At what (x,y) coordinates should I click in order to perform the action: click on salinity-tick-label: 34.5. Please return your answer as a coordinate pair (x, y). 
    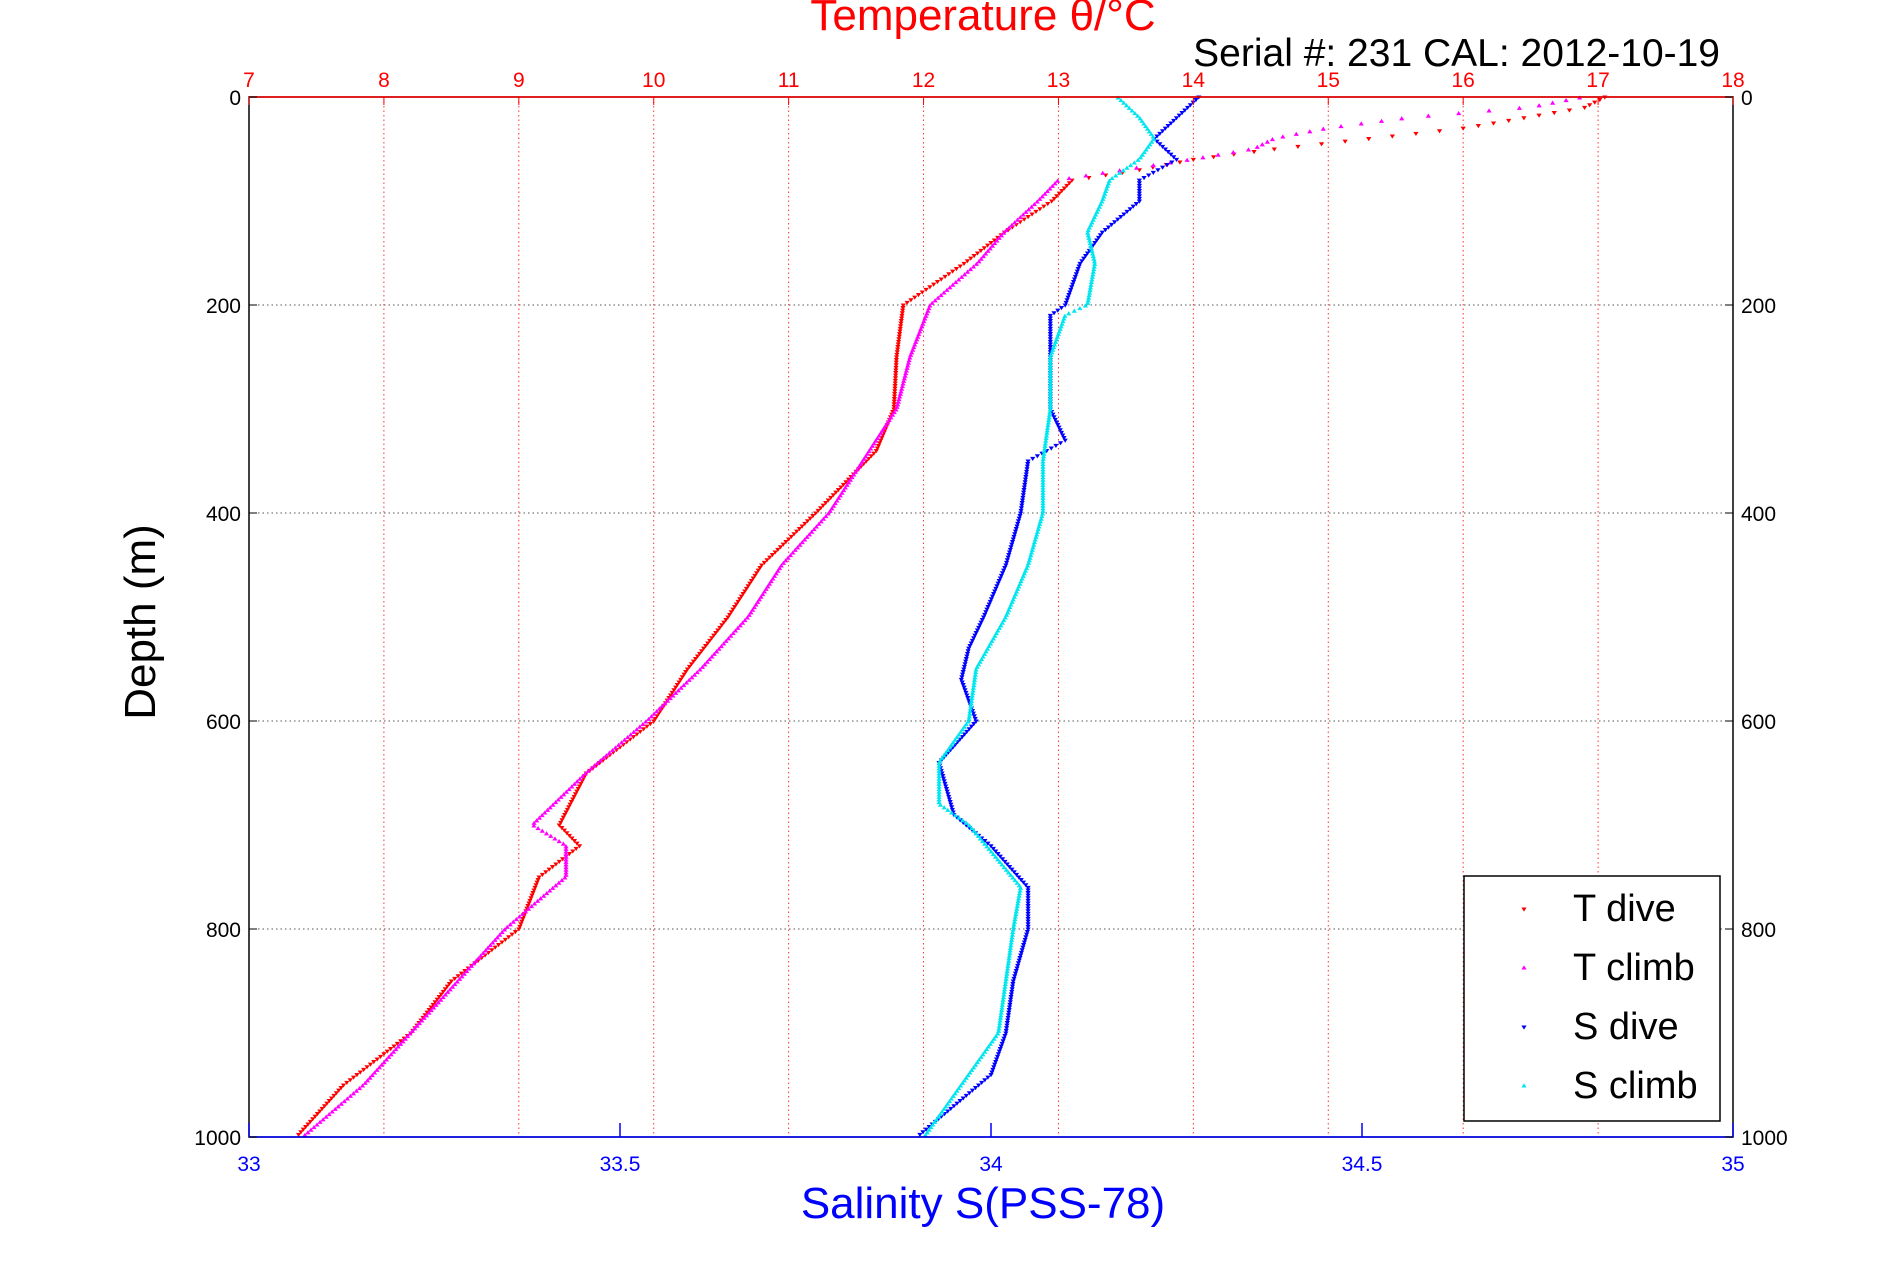
    Looking at the image, I should click on (1362, 1164).